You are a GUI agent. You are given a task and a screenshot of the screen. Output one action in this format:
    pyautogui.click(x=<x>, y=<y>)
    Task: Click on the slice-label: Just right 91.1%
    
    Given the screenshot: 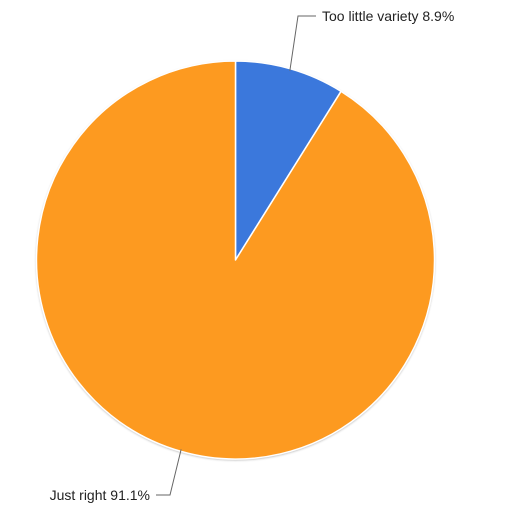 What is the action you would take?
    pyautogui.click(x=100, y=495)
    